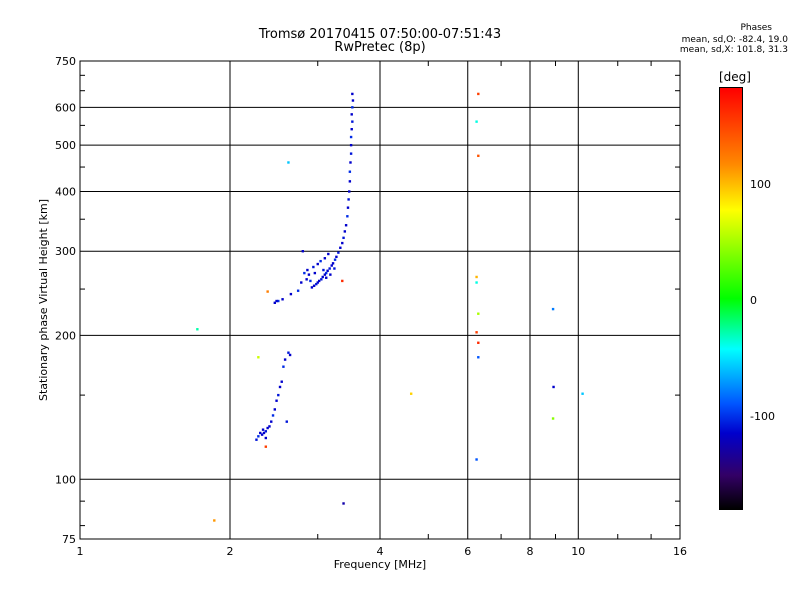  Describe the element at coordinates (753, 300) in the screenshot. I see `colorbar-tick-0: 0` at that location.